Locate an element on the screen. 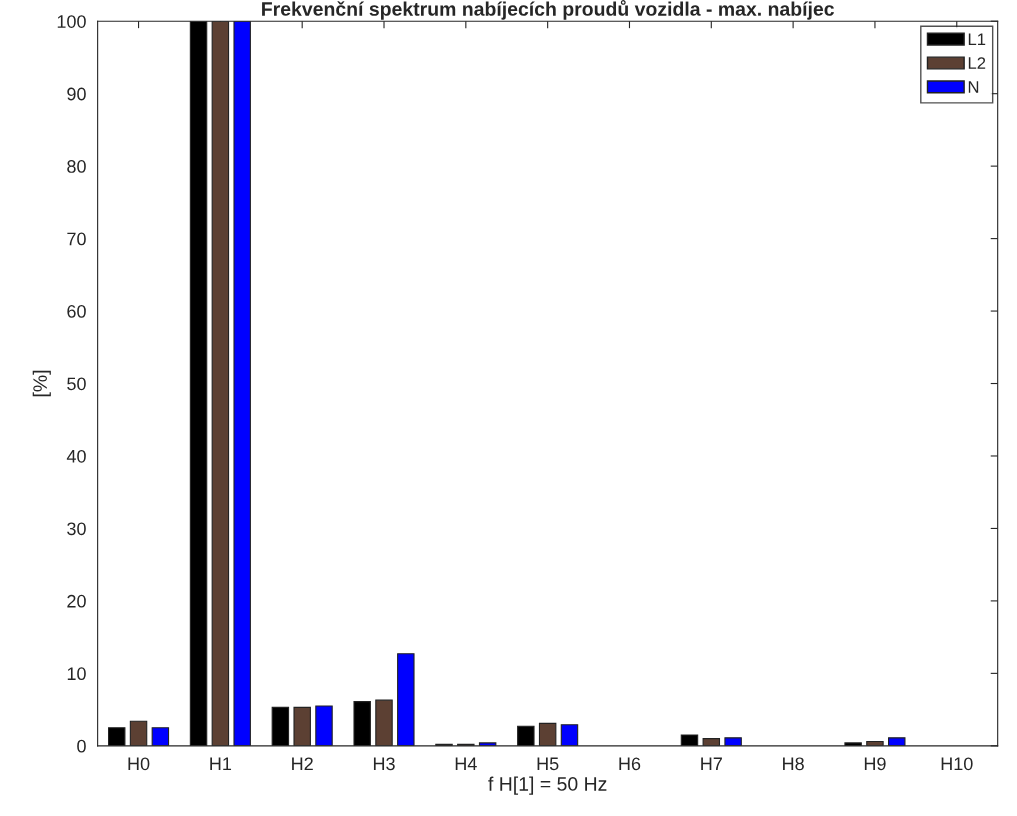  legend-label: N is located at coordinates (973, 87).